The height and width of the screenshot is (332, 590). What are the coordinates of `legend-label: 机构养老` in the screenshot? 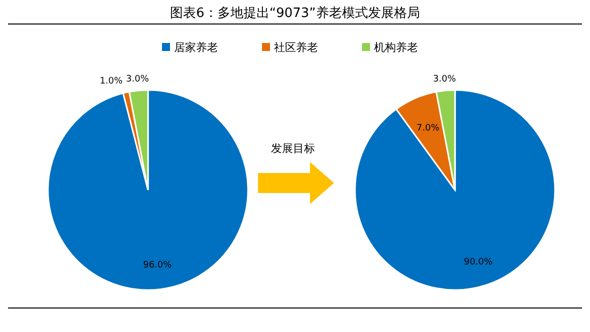 It's located at (396, 47).